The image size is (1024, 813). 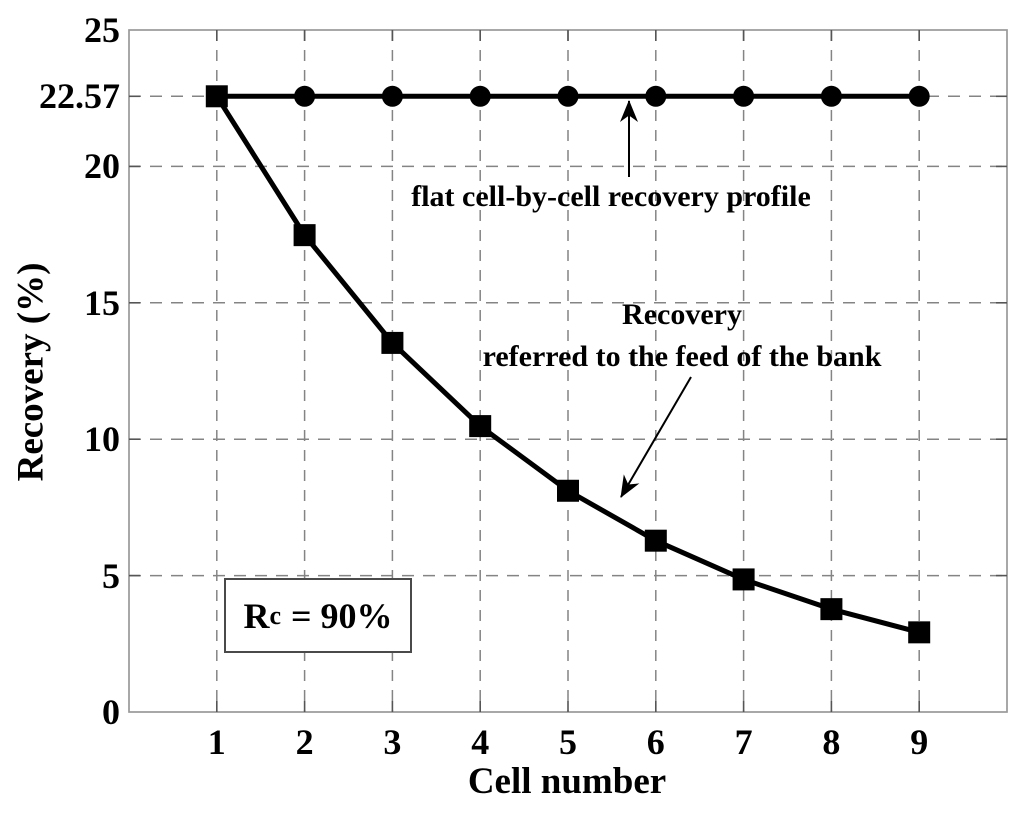 I want to click on y-axis-title: Recovery (%), so click(x=31, y=372).